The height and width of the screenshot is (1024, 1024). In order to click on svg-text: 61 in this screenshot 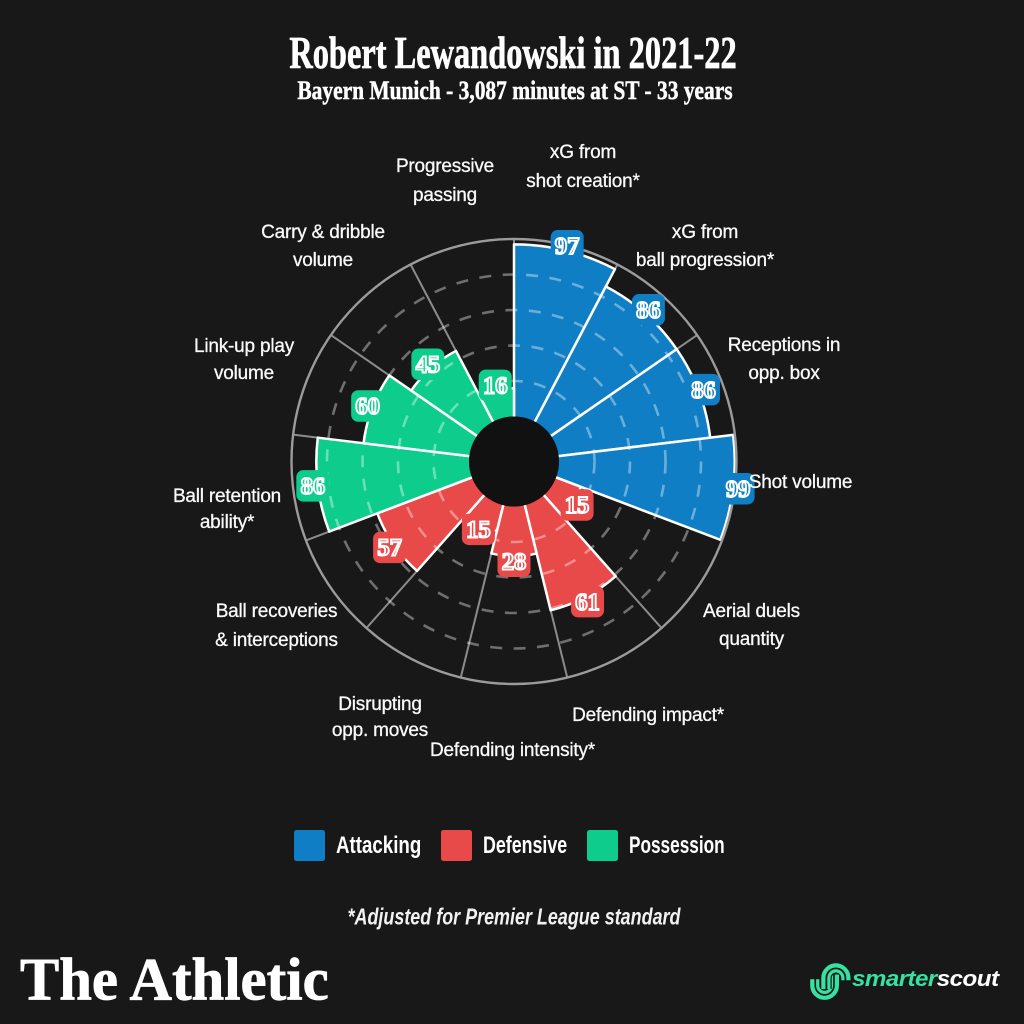, I will do `click(587, 602)`.